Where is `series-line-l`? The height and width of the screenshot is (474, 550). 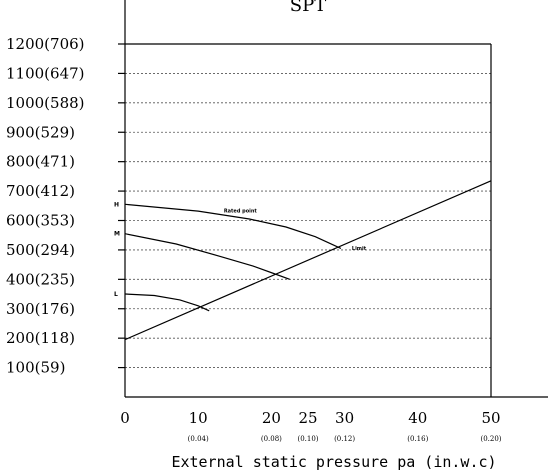 series-line-l is located at coordinates (167, 302).